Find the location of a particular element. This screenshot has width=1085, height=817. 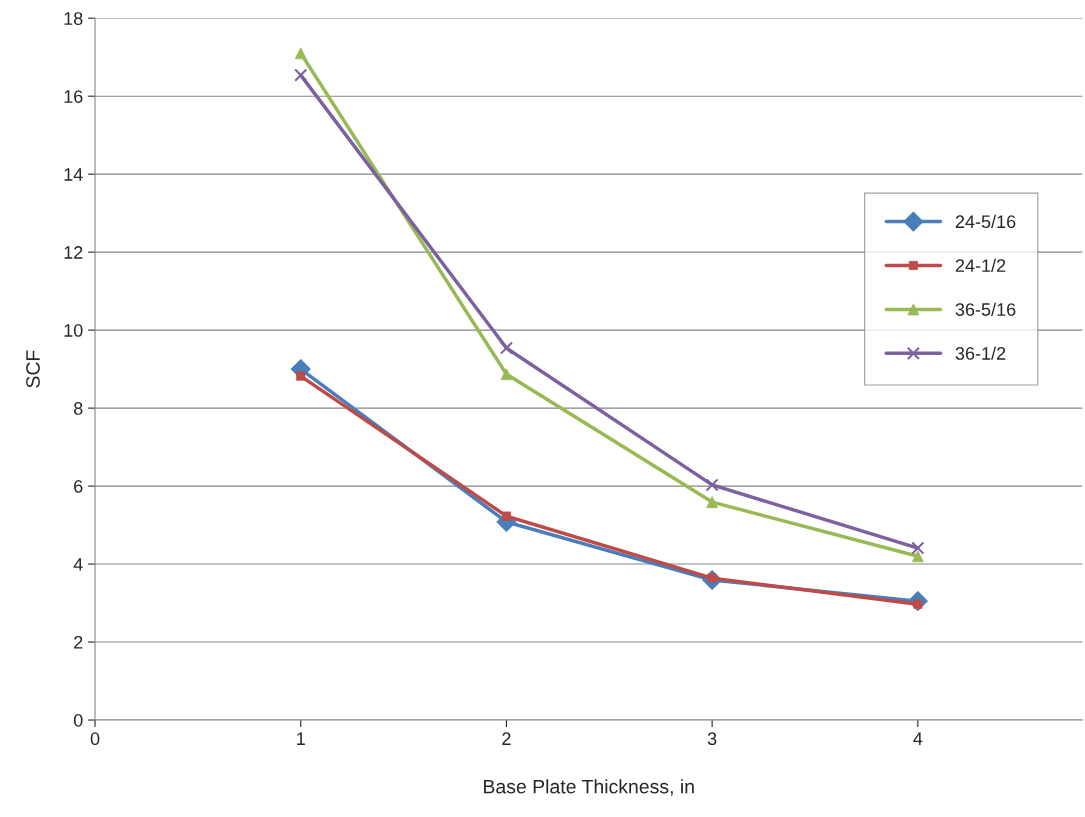

x-axis-title: Base Plate Thickness, in is located at coordinates (589, 787).